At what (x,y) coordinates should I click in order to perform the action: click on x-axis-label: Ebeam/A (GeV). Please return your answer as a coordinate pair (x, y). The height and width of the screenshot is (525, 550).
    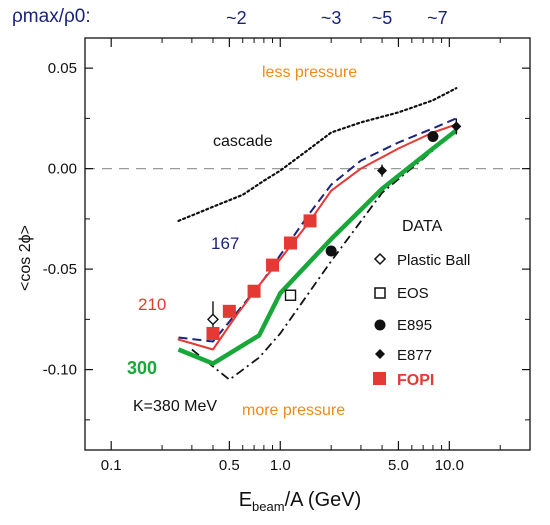
    Looking at the image, I should click on (300, 501).